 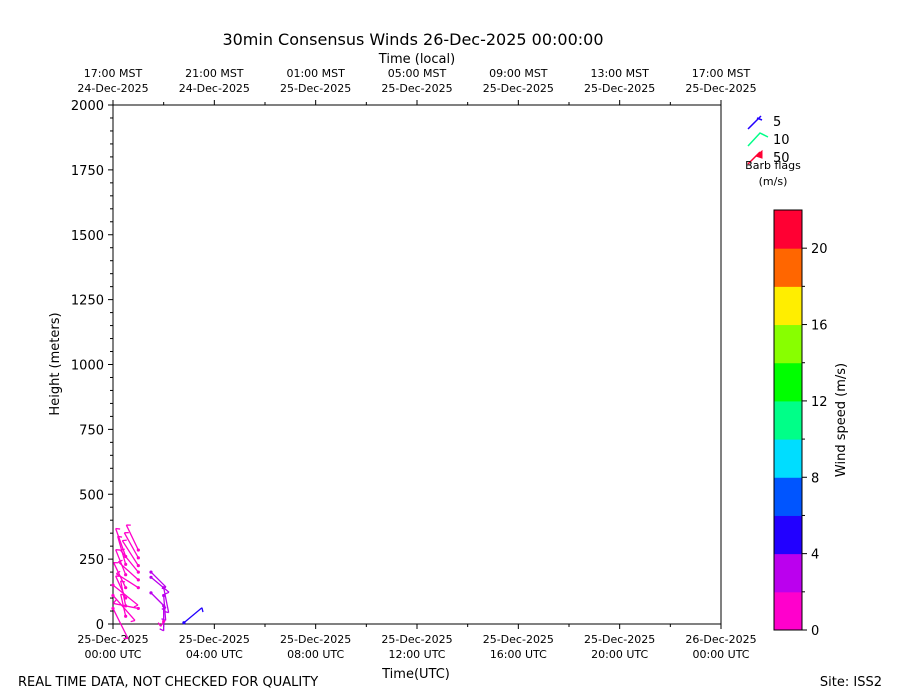 I want to click on colorbar-frame, so click(x=788, y=420).